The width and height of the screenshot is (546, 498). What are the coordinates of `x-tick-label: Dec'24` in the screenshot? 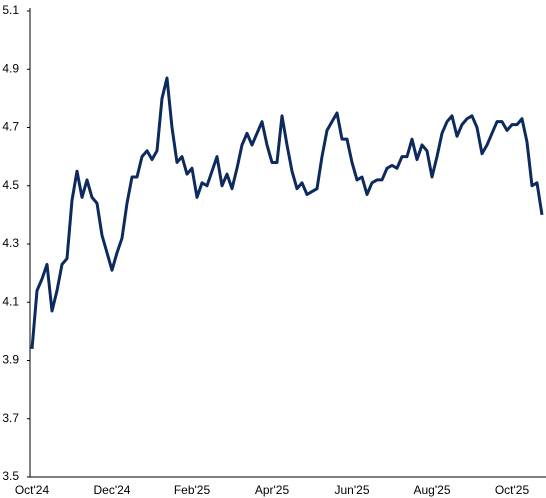 It's located at (112, 490).